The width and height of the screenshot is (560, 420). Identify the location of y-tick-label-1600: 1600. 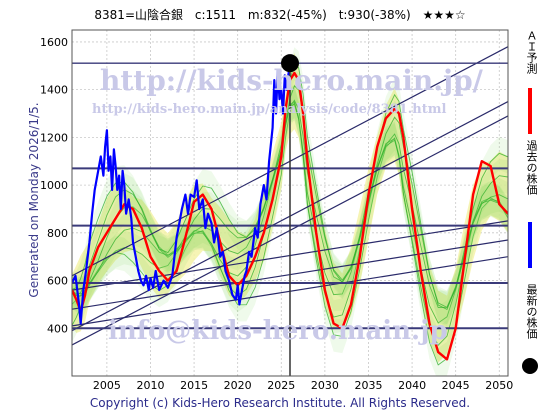
(54, 42).